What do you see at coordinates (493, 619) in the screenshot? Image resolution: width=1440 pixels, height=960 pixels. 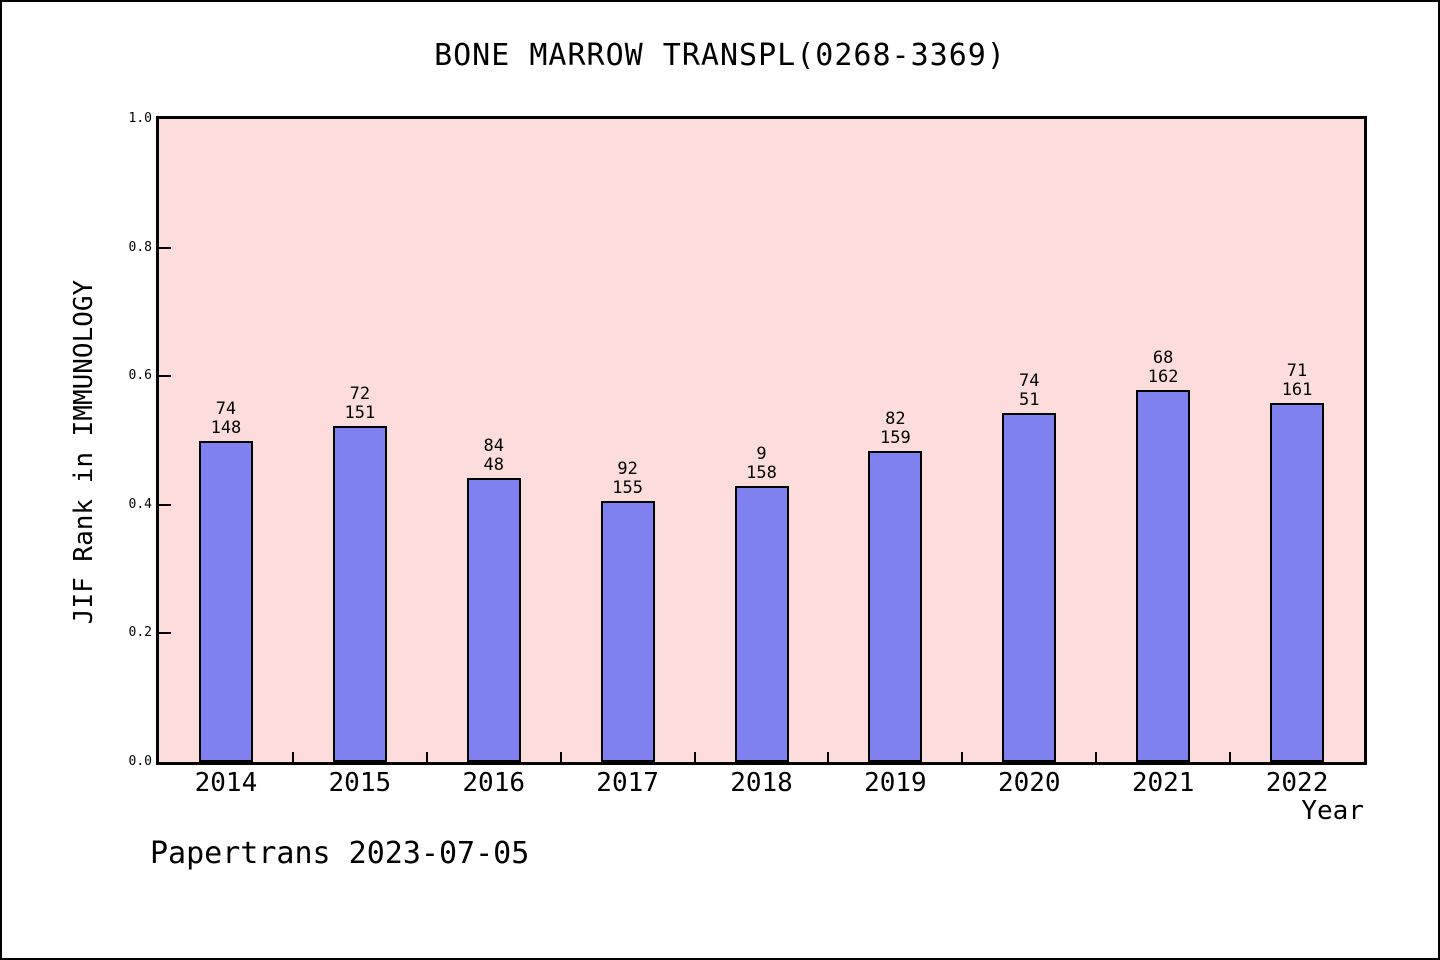 I see `bar-2016` at bounding box center [493, 619].